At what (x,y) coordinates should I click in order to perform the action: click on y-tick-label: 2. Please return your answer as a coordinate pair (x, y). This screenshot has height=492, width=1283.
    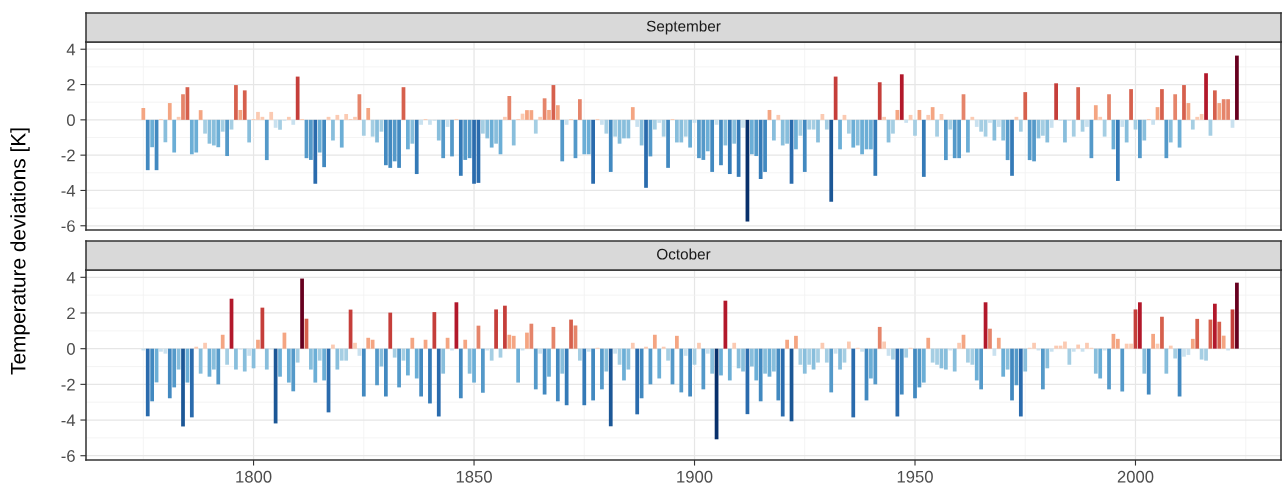
    Looking at the image, I should click on (71, 84).